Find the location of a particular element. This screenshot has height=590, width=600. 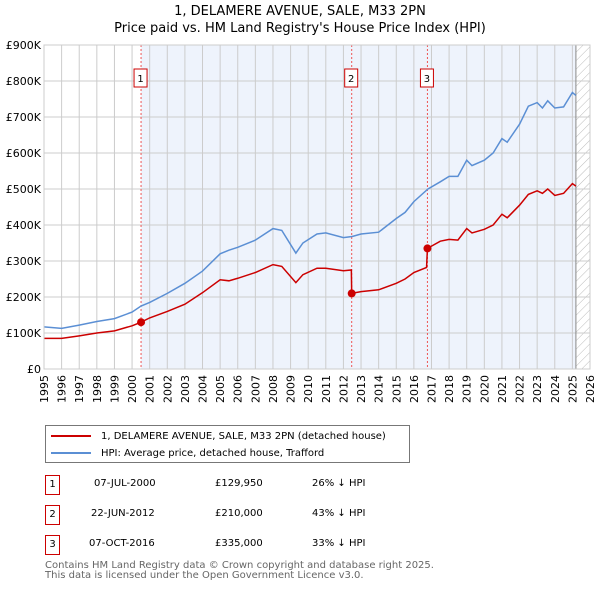

sale-marker-label: 3 is located at coordinates (427, 79).